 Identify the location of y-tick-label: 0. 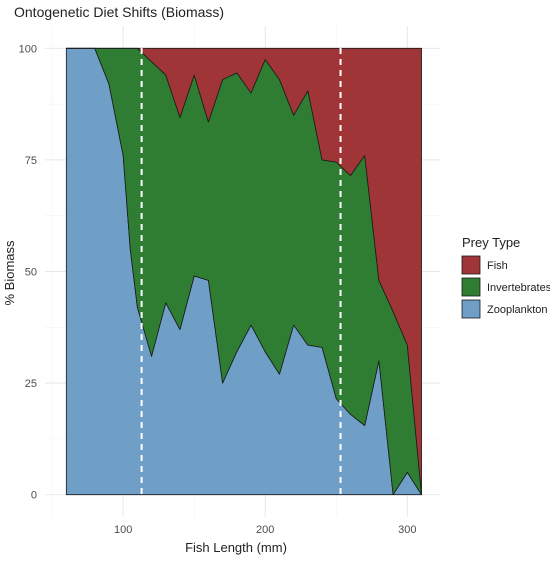
(34, 496).